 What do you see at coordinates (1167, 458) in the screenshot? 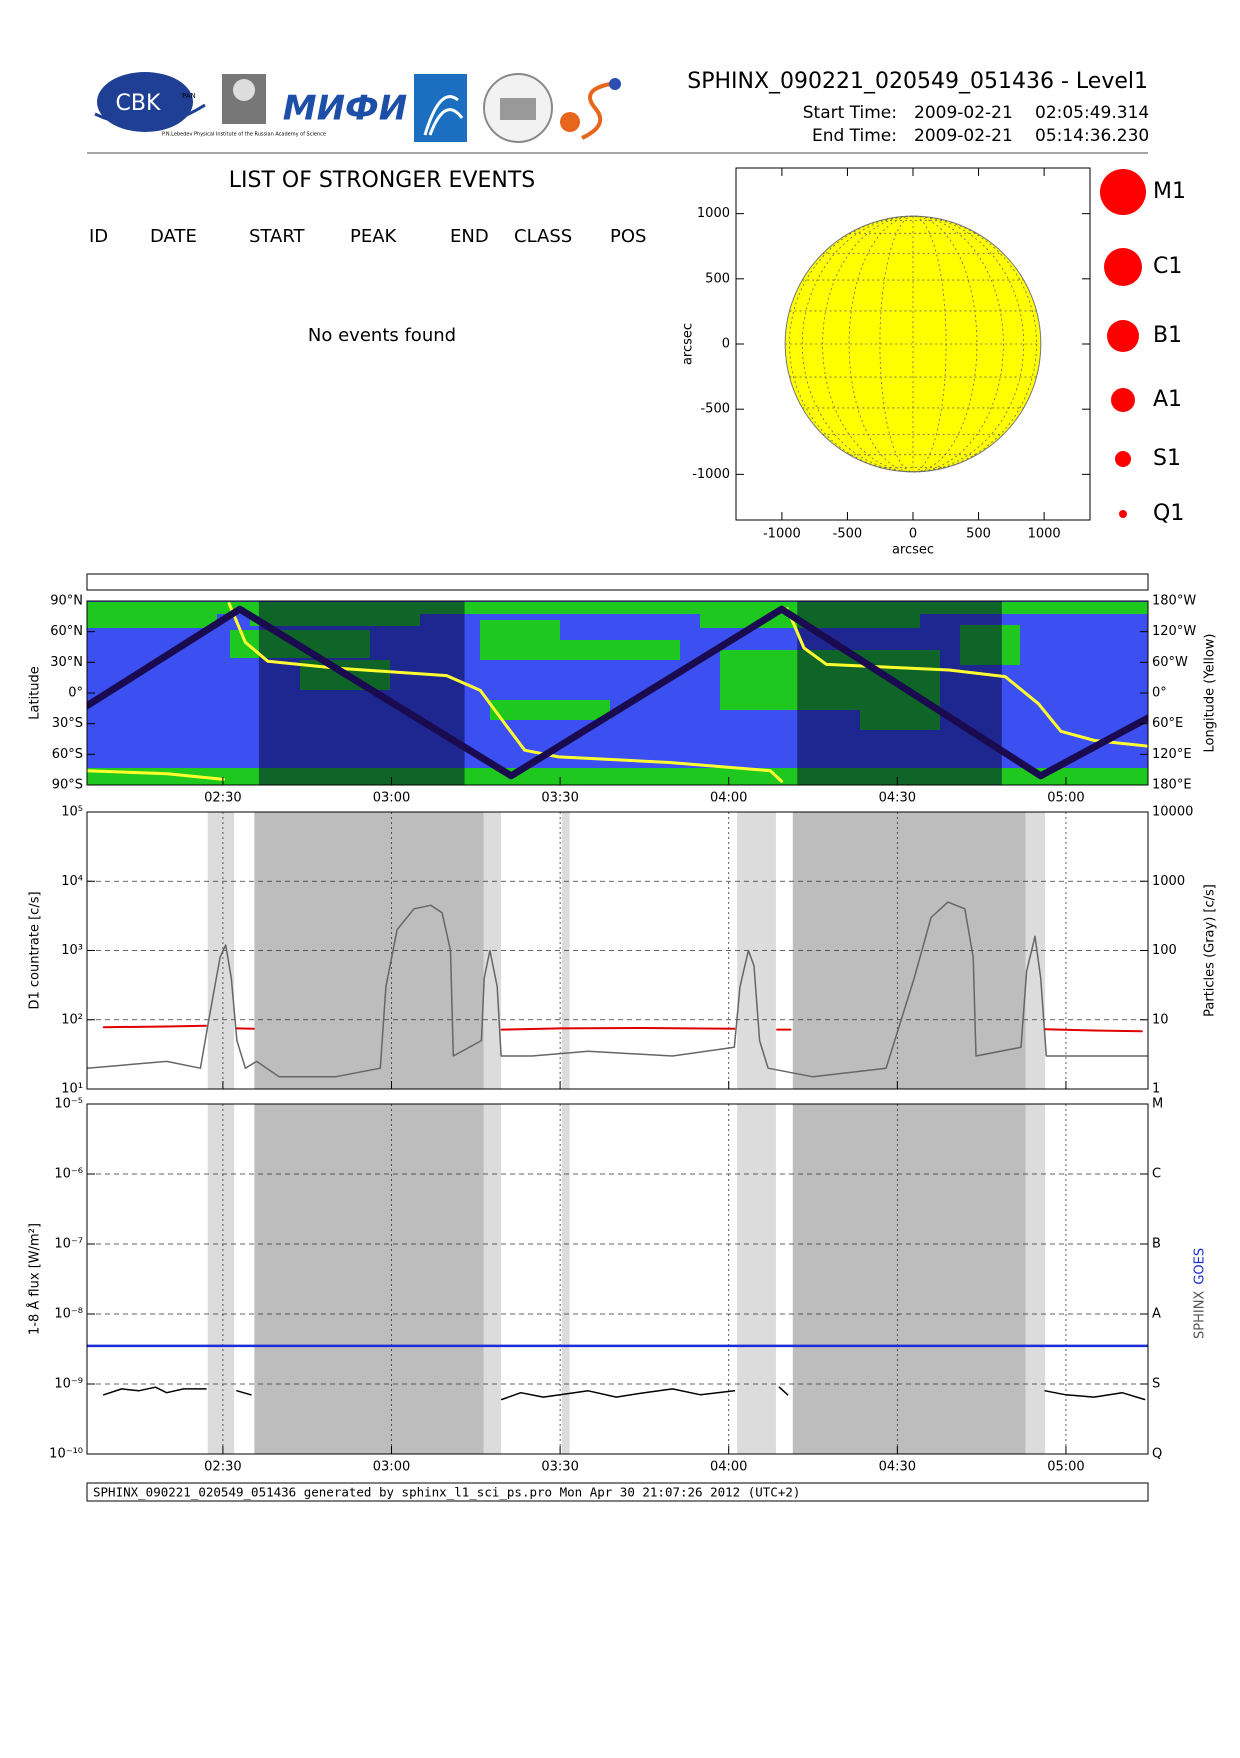
I see `legend-label: S1` at bounding box center [1167, 458].